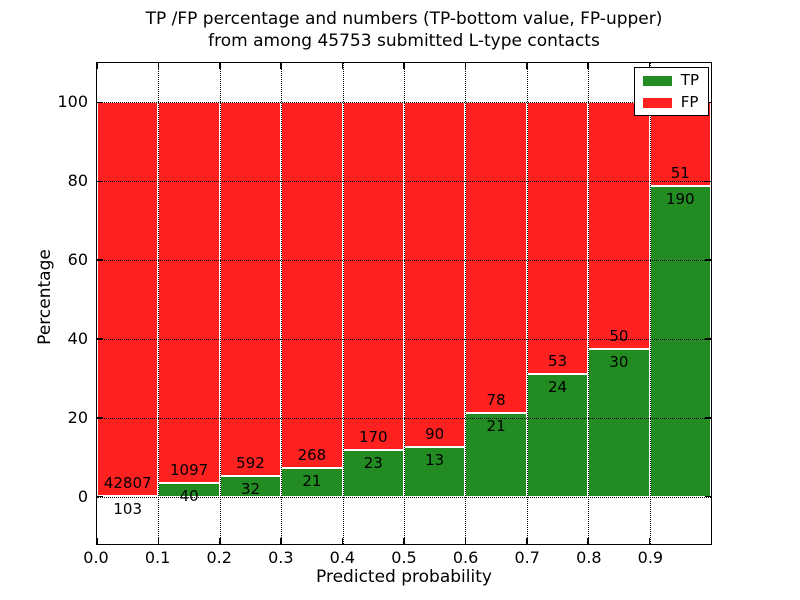  Describe the element at coordinates (435, 433) in the screenshot. I see `fp-count-label: 90` at that location.